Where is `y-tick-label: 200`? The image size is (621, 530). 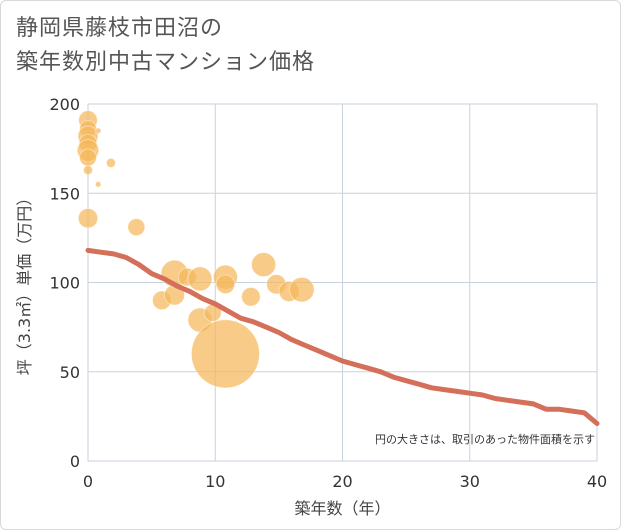
y-tick-label: 200 is located at coordinates (64, 104).